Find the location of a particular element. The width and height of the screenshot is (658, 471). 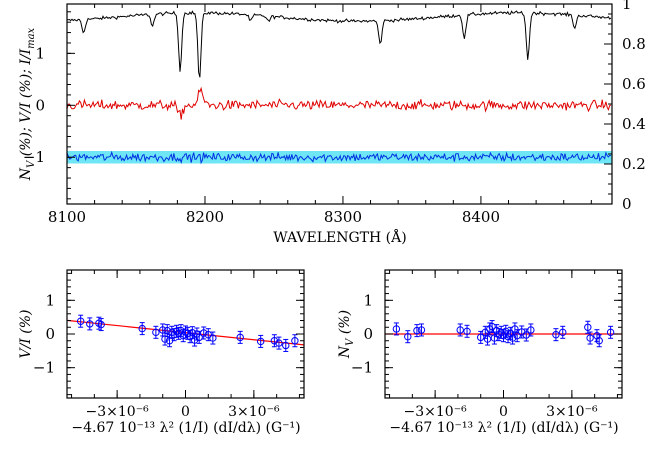

series-line-stokes_v is located at coordinates (339, 103).